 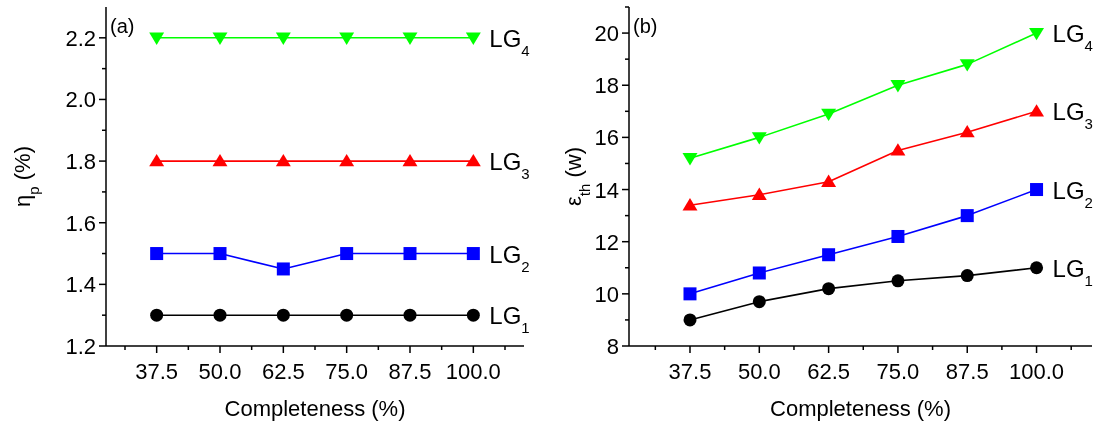 I want to click on y-tick-label: 2.0, so click(x=80, y=100).